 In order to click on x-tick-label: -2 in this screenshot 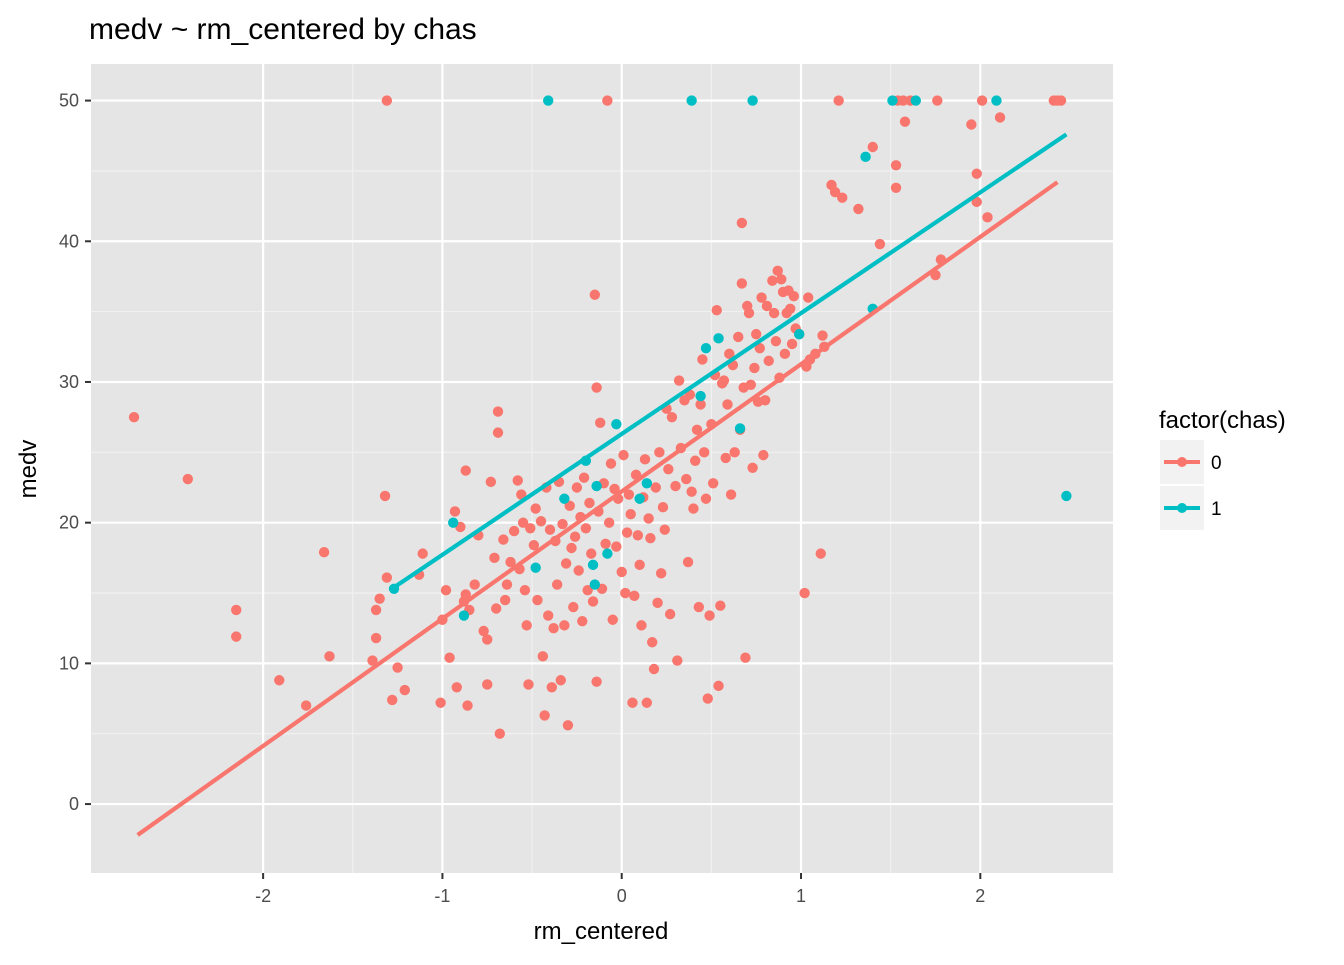, I will do `click(263, 896)`.